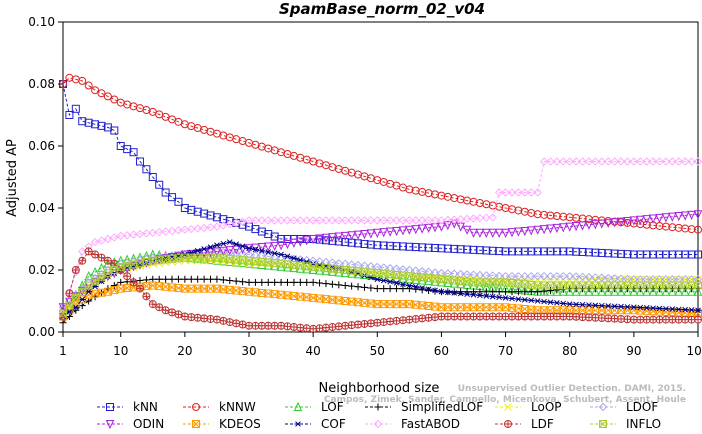 This screenshot has height=434, width=702. Describe the element at coordinates (424, 407) in the screenshot. I see `legend-item-simplifiedlof: SimplifiedLOF` at that location.